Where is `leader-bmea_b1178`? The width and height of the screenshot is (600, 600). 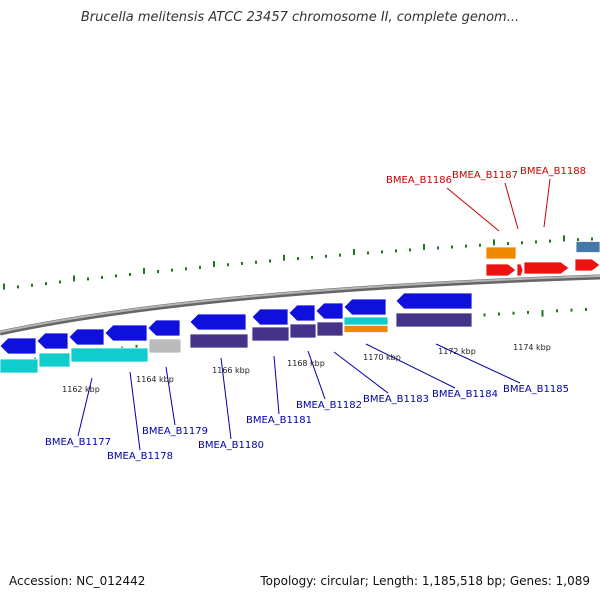
leader-bmea_b1178 is located at coordinates (135, 411).